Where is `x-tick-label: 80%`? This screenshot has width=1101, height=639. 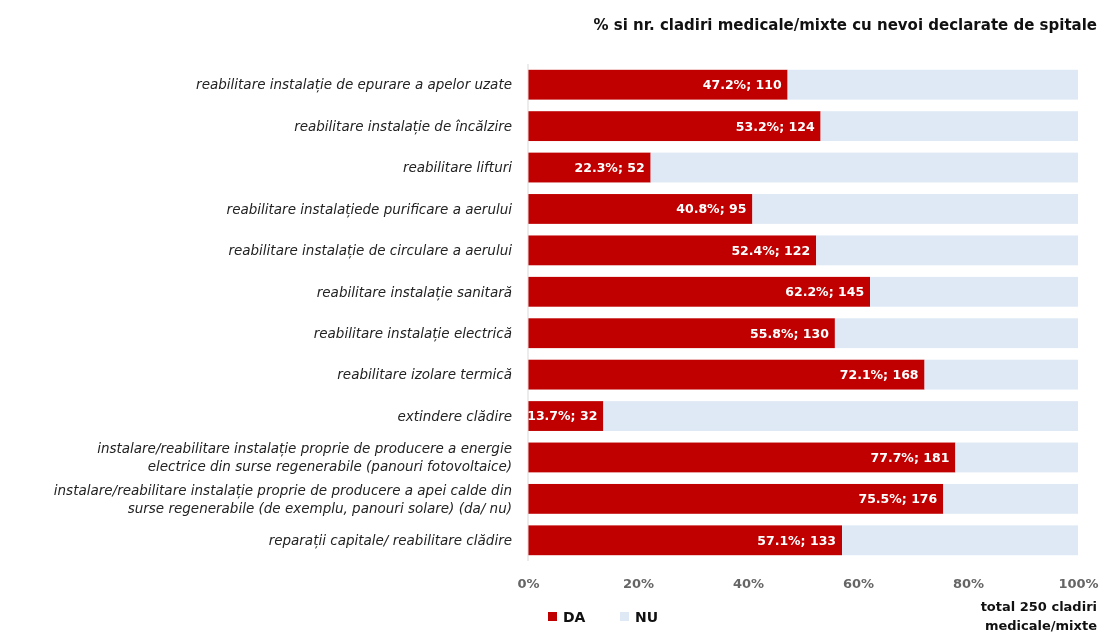 x-tick-label: 80% is located at coordinates (968, 584).